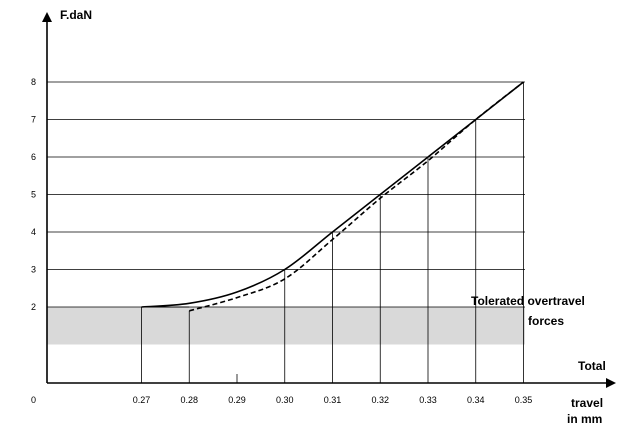 The image size is (623, 430). Describe the element at coordinates (142, 400) in the screenshot. I see `x-tick-label-0.27: 0.27` at that location.